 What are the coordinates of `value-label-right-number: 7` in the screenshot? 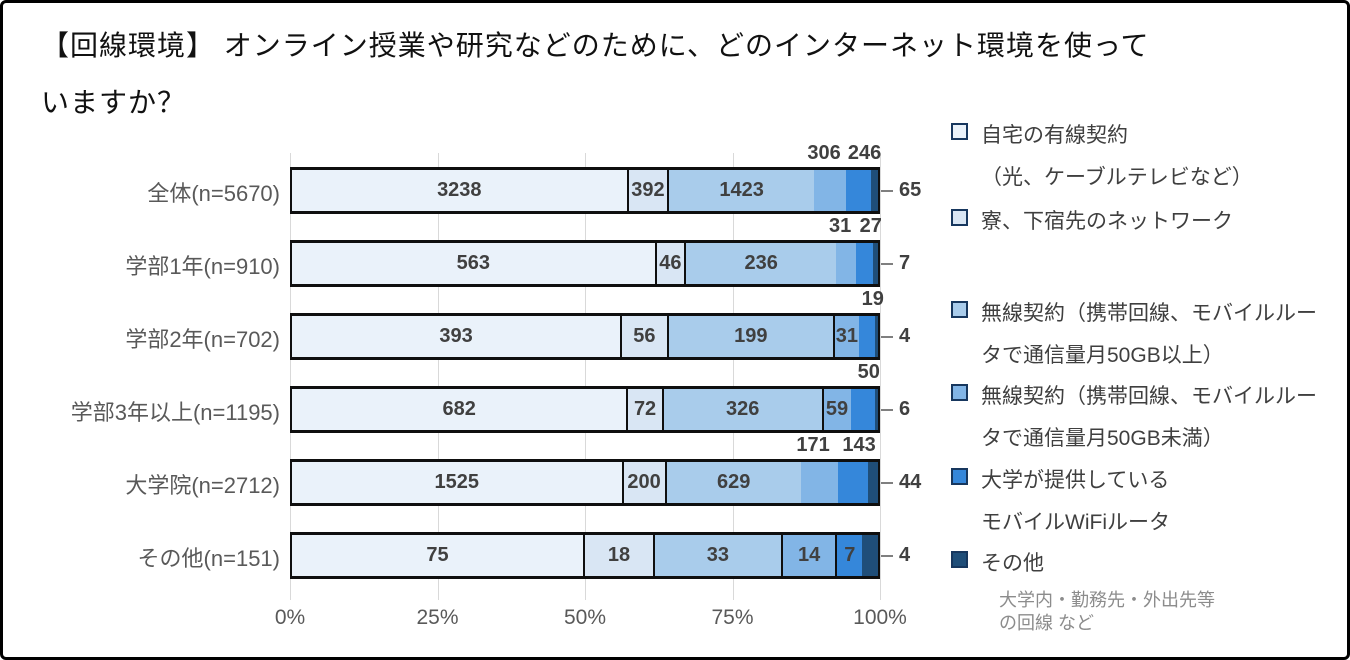 It's located at (905, 263).